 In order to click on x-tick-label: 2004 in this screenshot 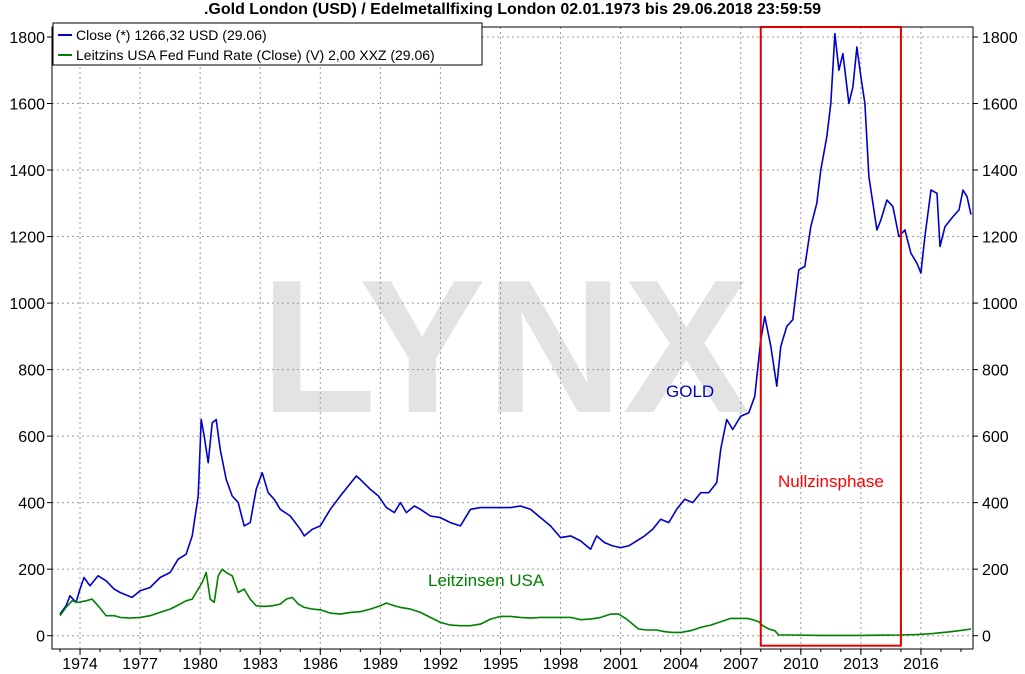, I will do `click(681, 664)`.